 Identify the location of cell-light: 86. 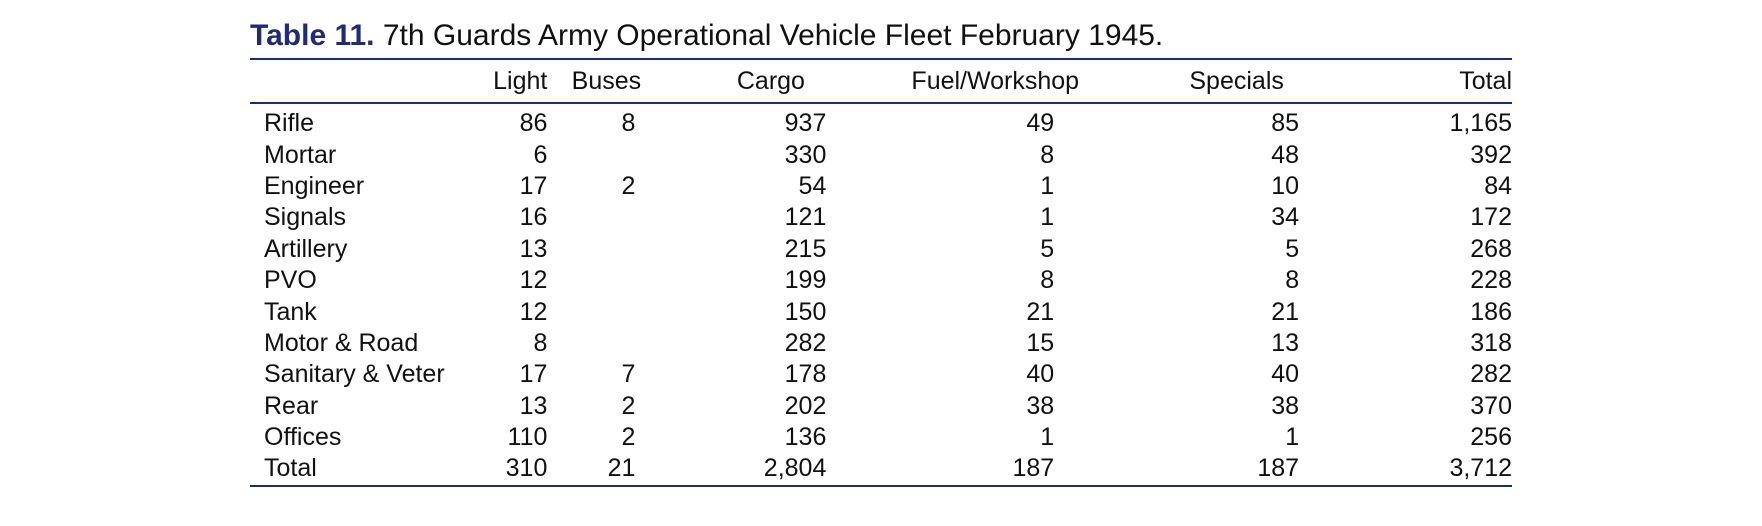
(533, 123).